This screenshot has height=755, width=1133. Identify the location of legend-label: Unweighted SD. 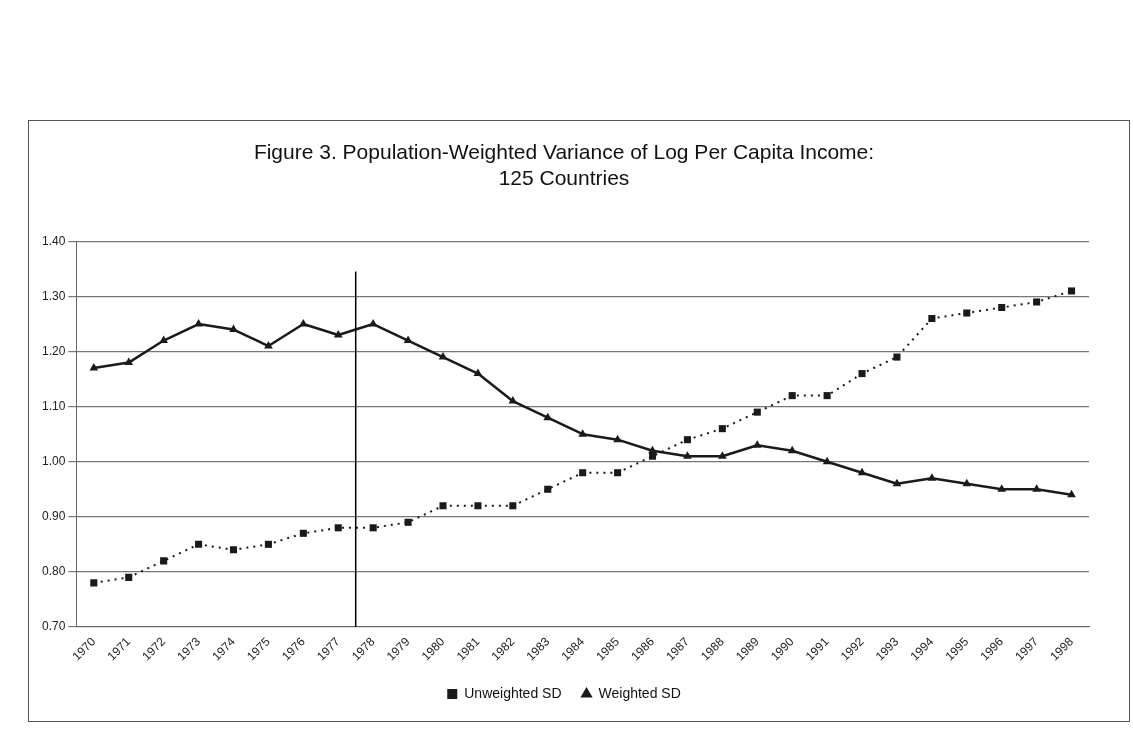
(513, 692).